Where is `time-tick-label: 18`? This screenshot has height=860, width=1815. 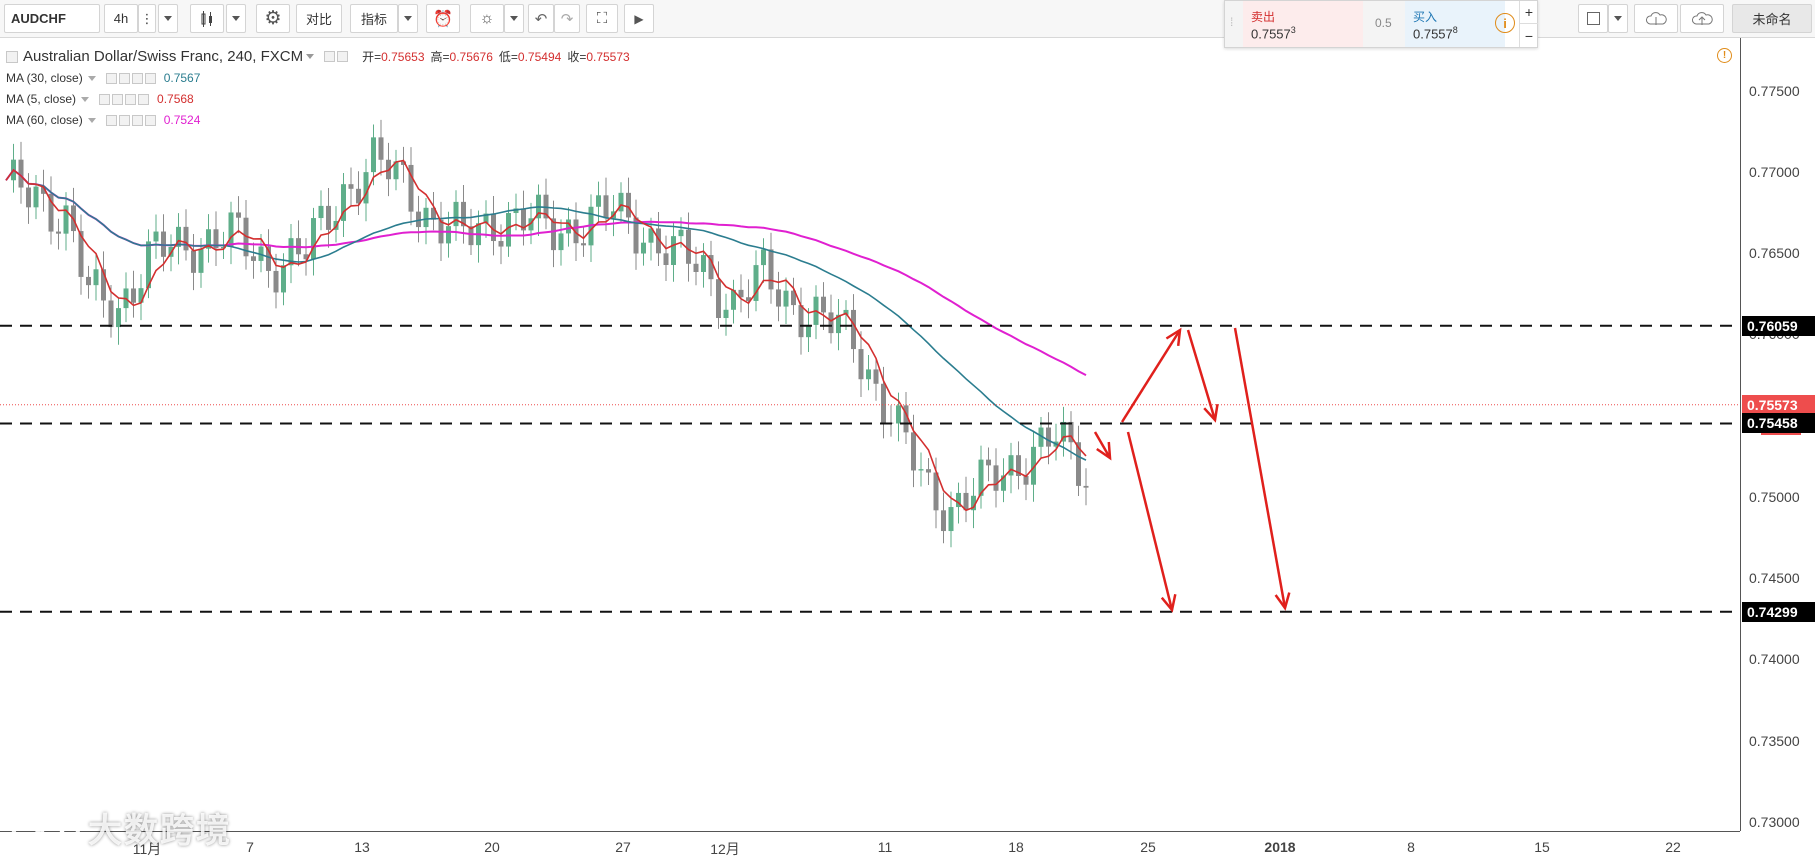 time-tick-label: 18 is located at coordinates (1016, 847).